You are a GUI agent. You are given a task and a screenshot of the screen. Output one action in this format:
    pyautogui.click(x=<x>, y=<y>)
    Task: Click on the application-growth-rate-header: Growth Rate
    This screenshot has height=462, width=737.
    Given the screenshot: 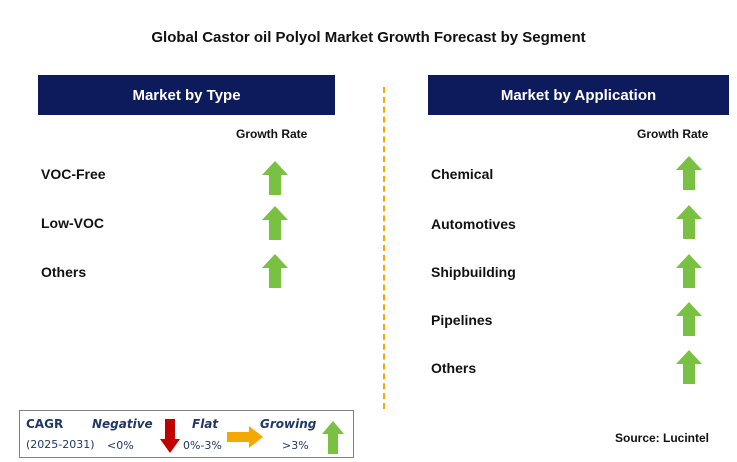 What is the action you would take?
    pyautogui.click(x=673, y=134)
    